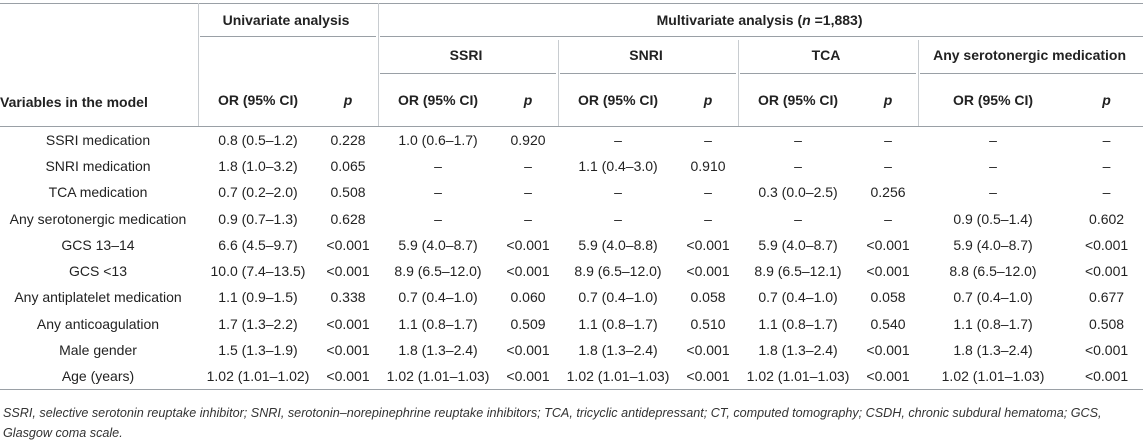 This screenshot has width=1143, height=447. Describe the element at coordinates (528, 323) in the screenshot. I see `cell: 0.509` at that location.